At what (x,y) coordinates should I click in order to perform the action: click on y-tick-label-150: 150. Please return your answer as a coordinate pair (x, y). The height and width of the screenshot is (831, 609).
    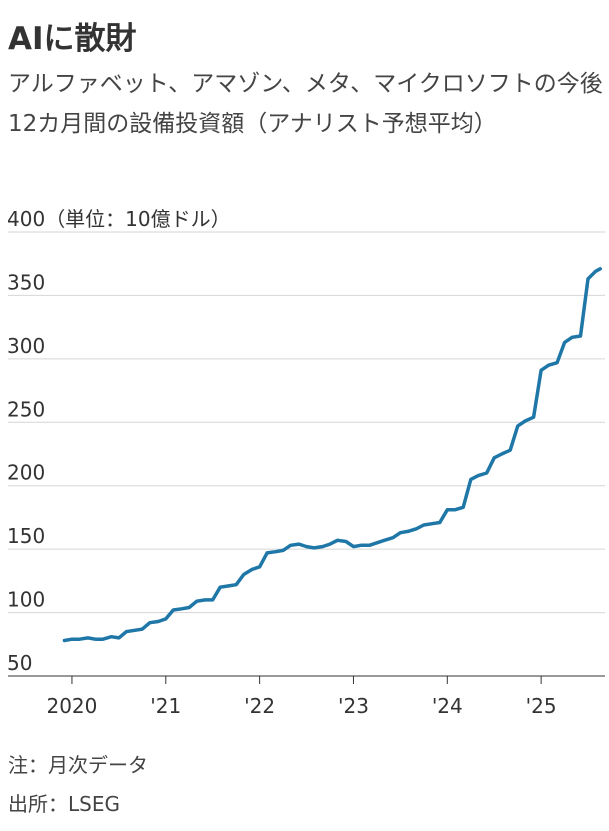
    Looking at the image, I should click on (26, 536).